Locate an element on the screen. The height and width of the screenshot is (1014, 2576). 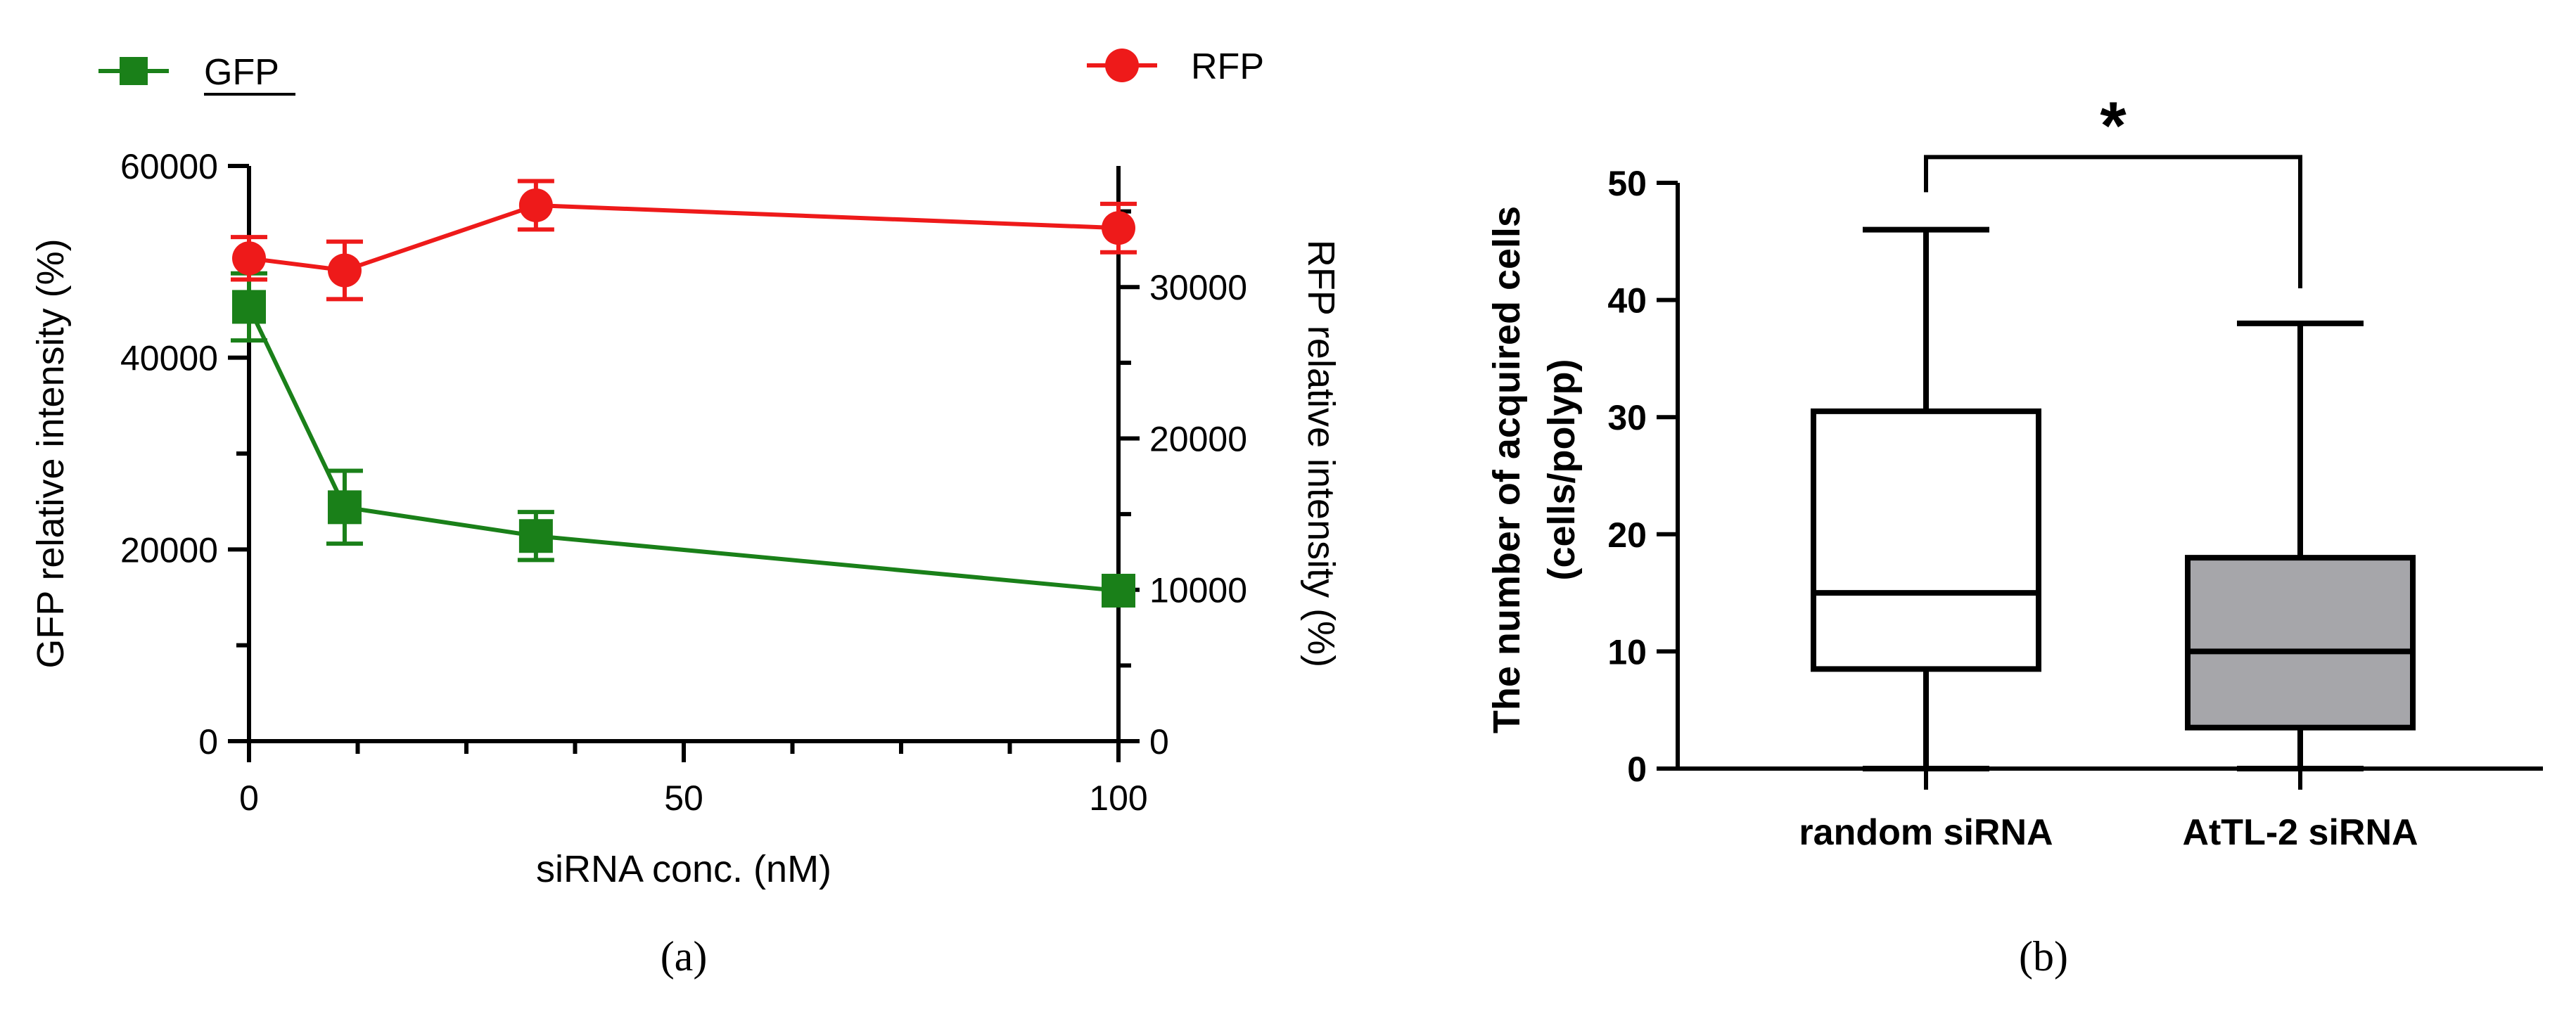
y-tick-label: 40000 is located at coordinates (169, 358).